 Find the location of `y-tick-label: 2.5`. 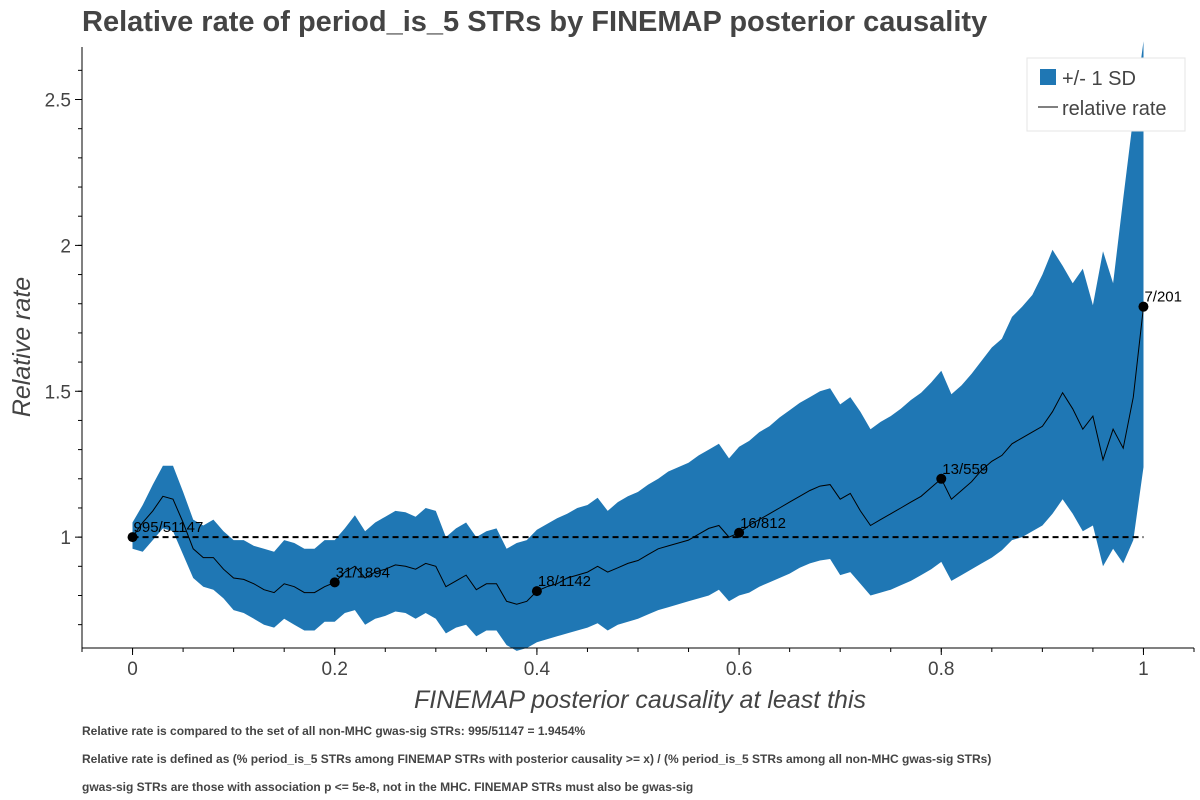

y-tick-label: 2.5 is located at coordinates (58, 101).